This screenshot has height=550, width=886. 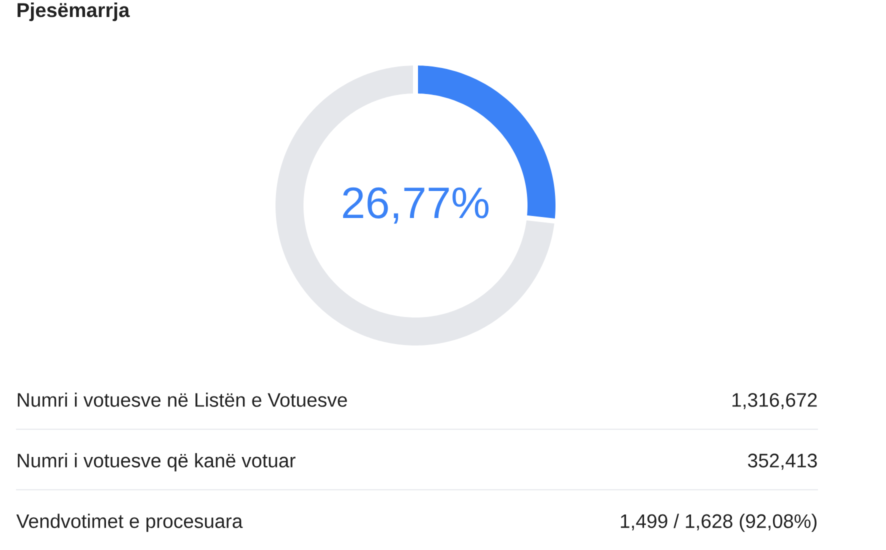 What do you see at coordinates (782, 462) in the screenshot?
I see `text: 352,413` at bounding box center [782, 462].